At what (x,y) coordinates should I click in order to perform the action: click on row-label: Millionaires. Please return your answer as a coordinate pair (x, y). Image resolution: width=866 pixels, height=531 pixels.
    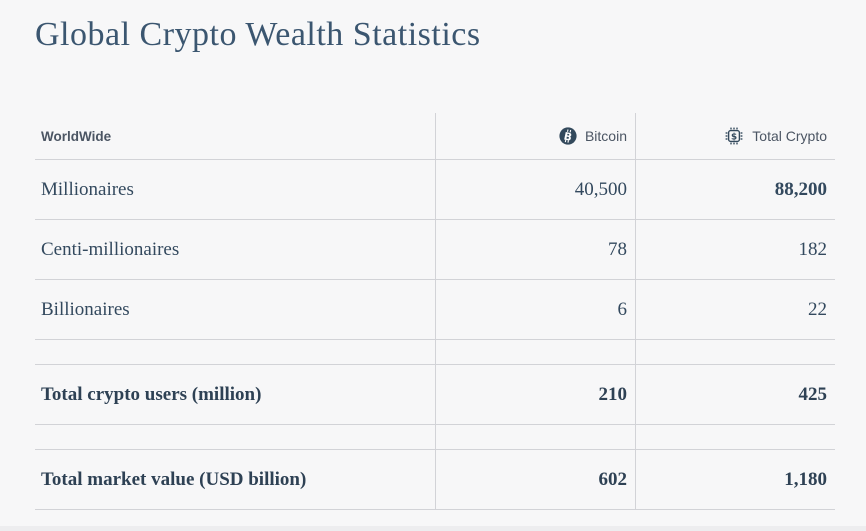
    Looking at the image, I should click on (87, 189).